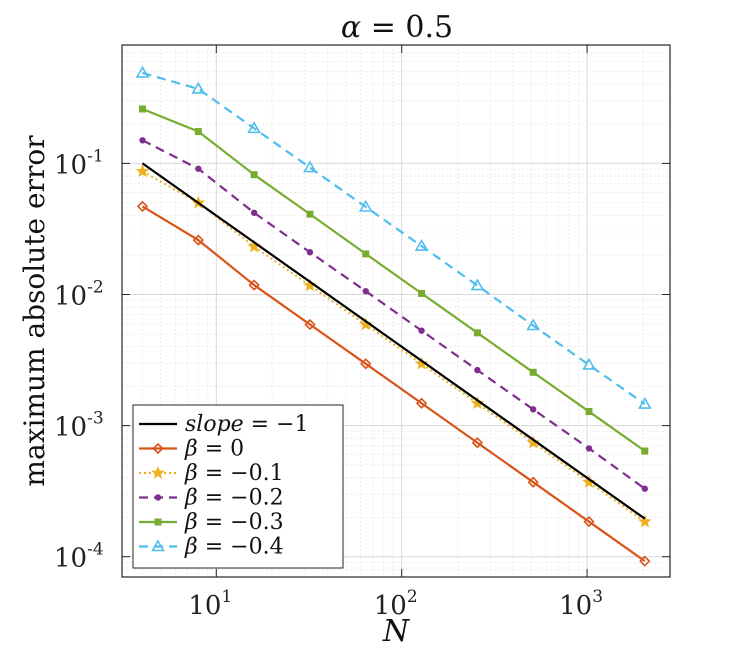  Describe the element at coordinates (412, 597) in the screenshot. I see `x-tick-exponent: 2` at that location.